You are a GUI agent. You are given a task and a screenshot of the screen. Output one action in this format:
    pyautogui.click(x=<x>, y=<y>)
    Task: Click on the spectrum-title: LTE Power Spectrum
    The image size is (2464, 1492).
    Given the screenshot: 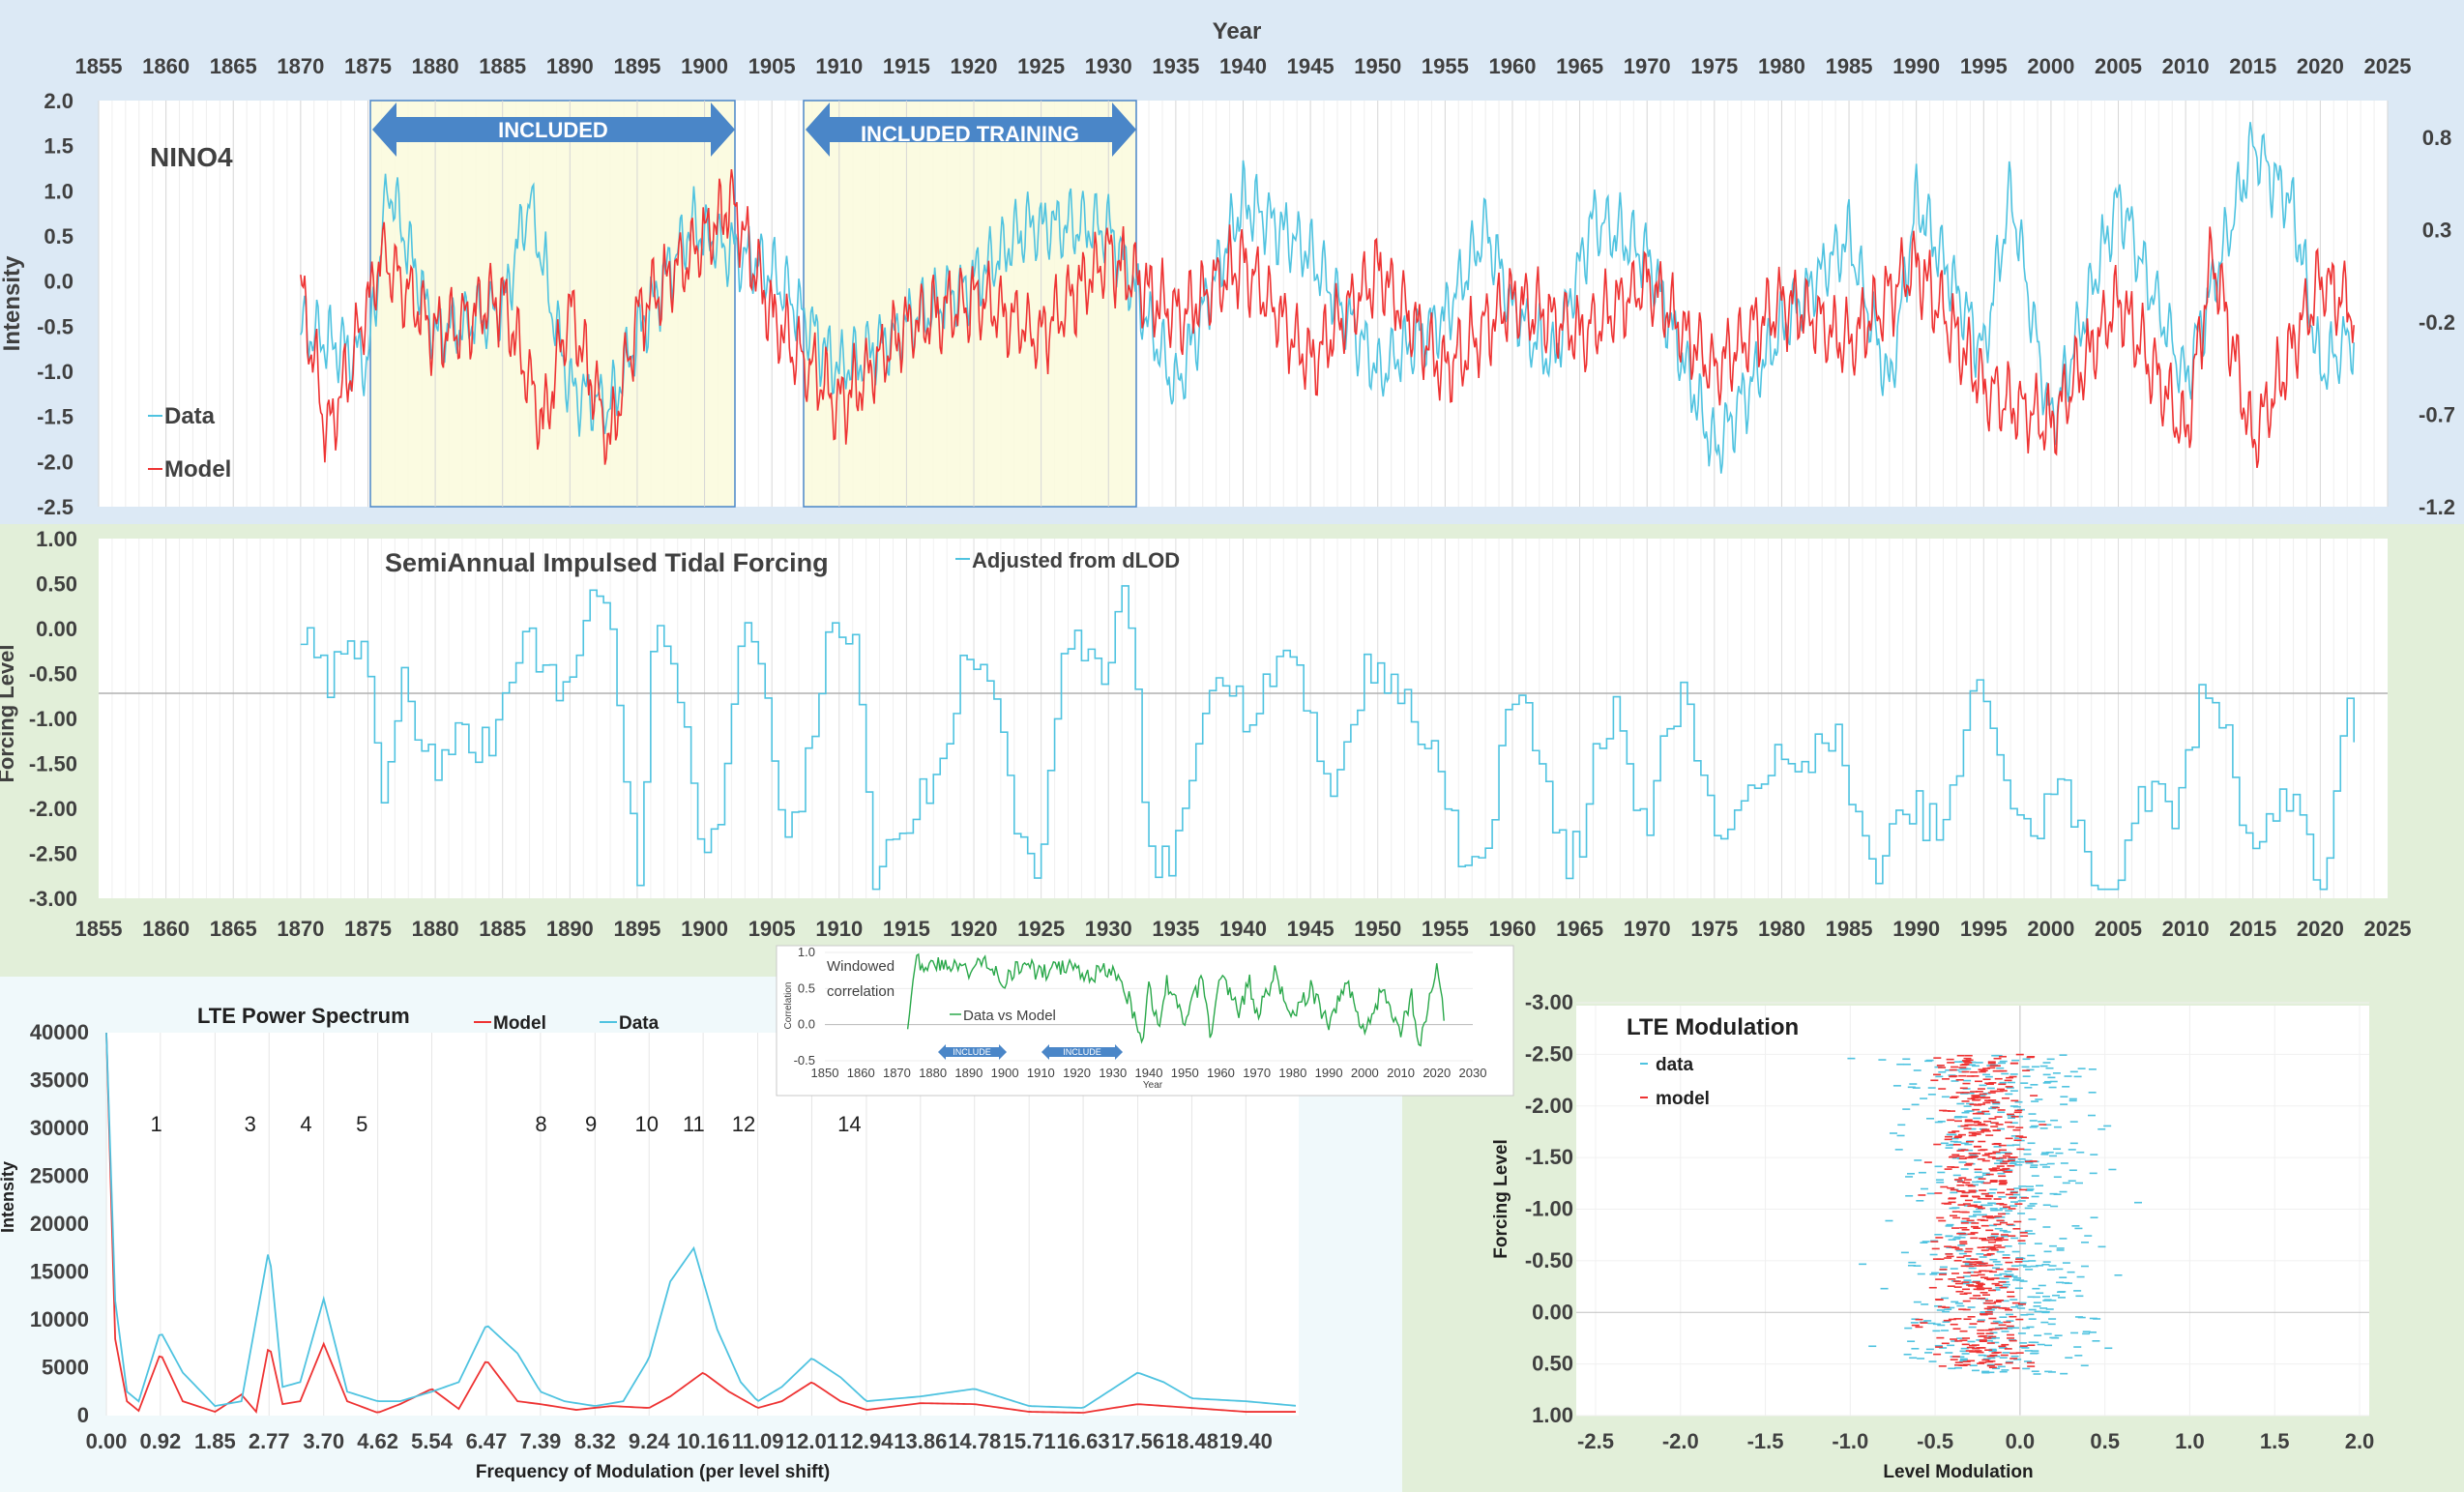 What is the action you would take?
    pyautogui.click(x=303, y=1016)
    